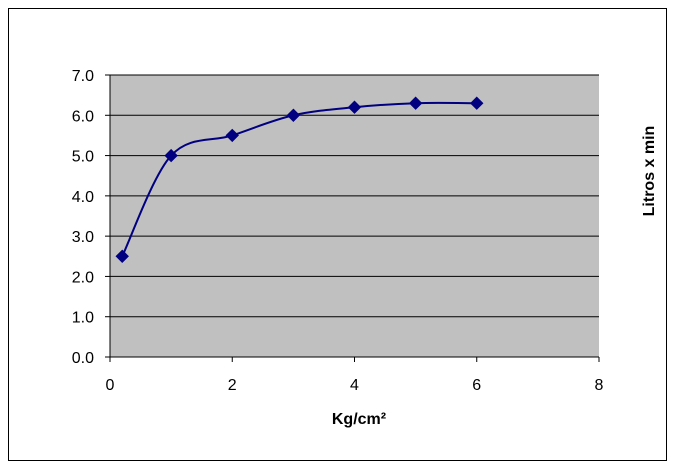 The image size is (677, 462). I want to click on x-tick-labels: 0 2 4 6 8, so click(355, 385).